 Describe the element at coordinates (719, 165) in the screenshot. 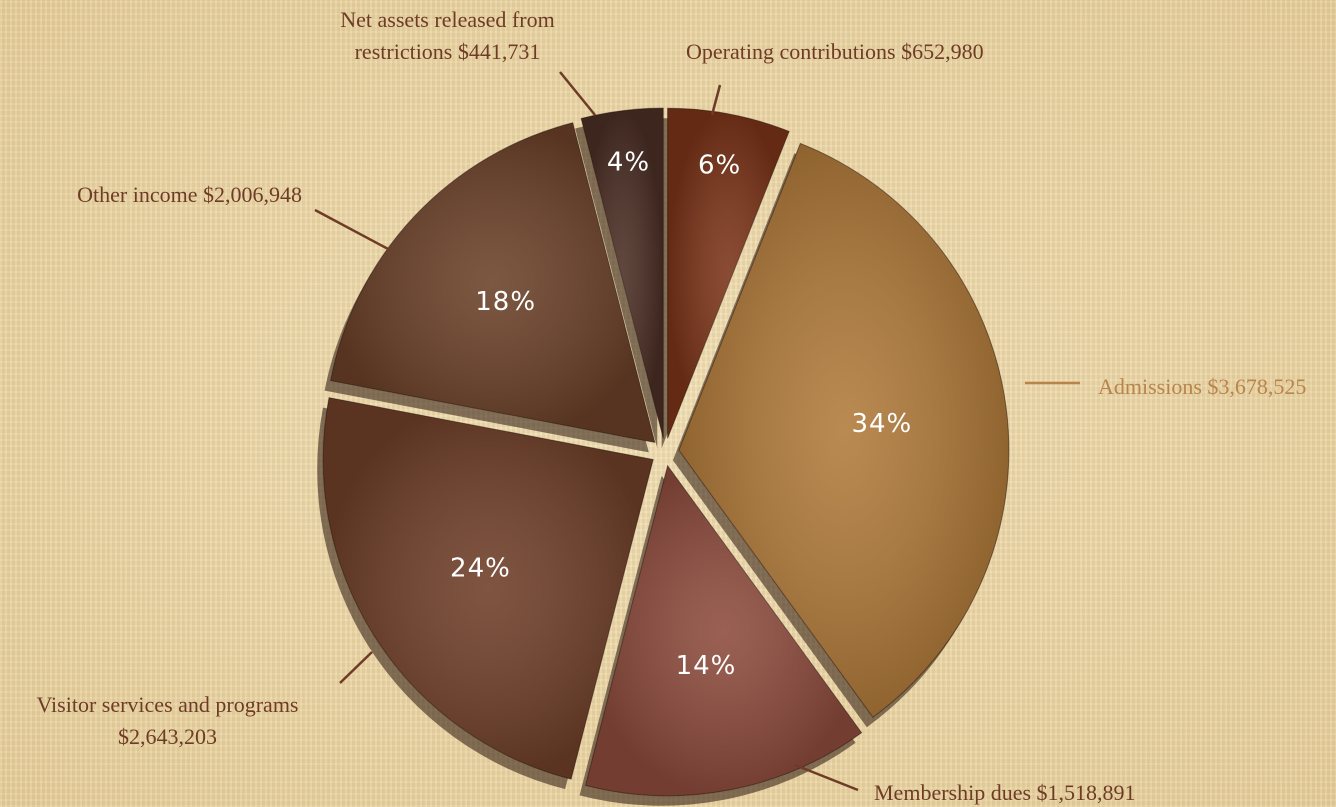

I see `percent-label: 6%` at that location.